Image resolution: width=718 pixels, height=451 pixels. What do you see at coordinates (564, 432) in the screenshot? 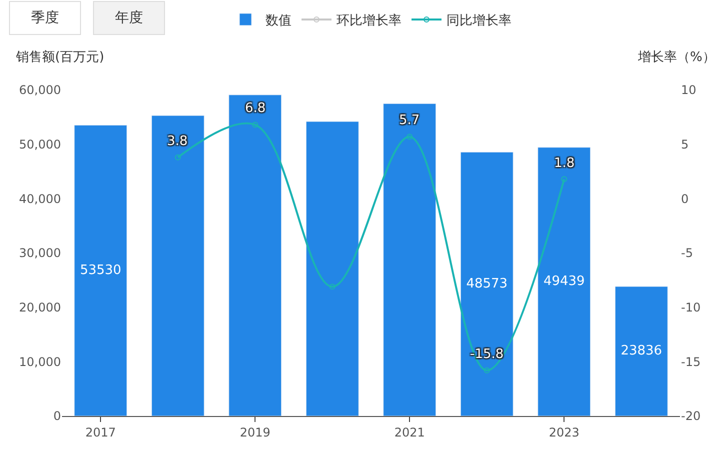
I see `x-tick-label: 2023` at bounding box center [564, 432].